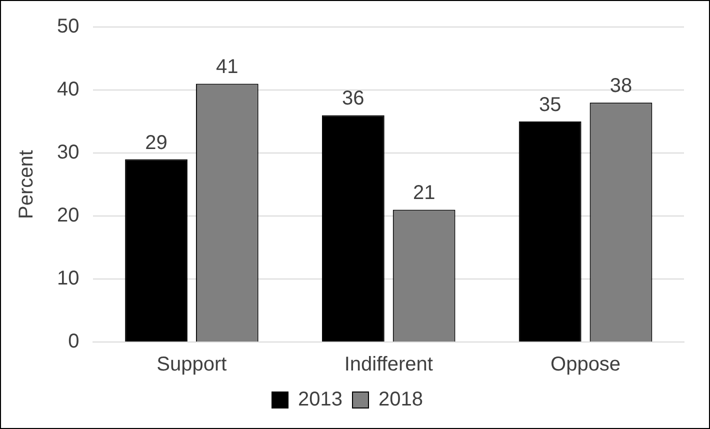 The image size is (710, 429). Describe the element at coordinates (68, 279) in the screenshot. I see `y-tick-label: 10` at that location.